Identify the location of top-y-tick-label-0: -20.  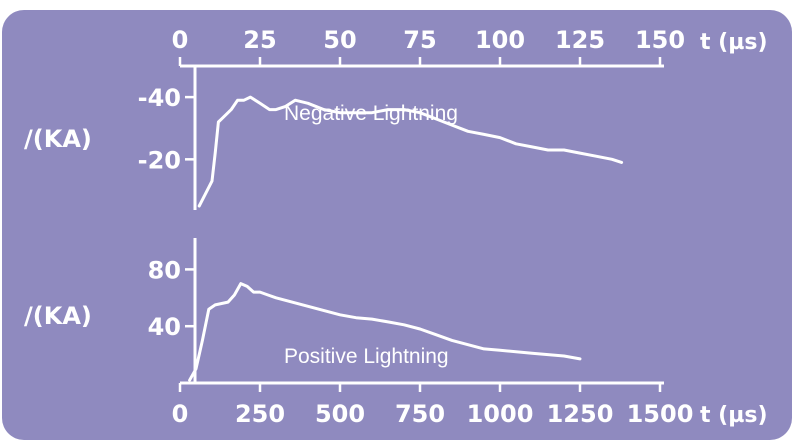
(159, 160).